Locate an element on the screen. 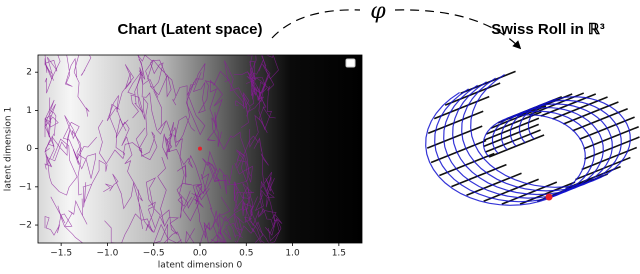 This screenshot has width=640, height=274. roll-point is located at coordinates (549, 197).